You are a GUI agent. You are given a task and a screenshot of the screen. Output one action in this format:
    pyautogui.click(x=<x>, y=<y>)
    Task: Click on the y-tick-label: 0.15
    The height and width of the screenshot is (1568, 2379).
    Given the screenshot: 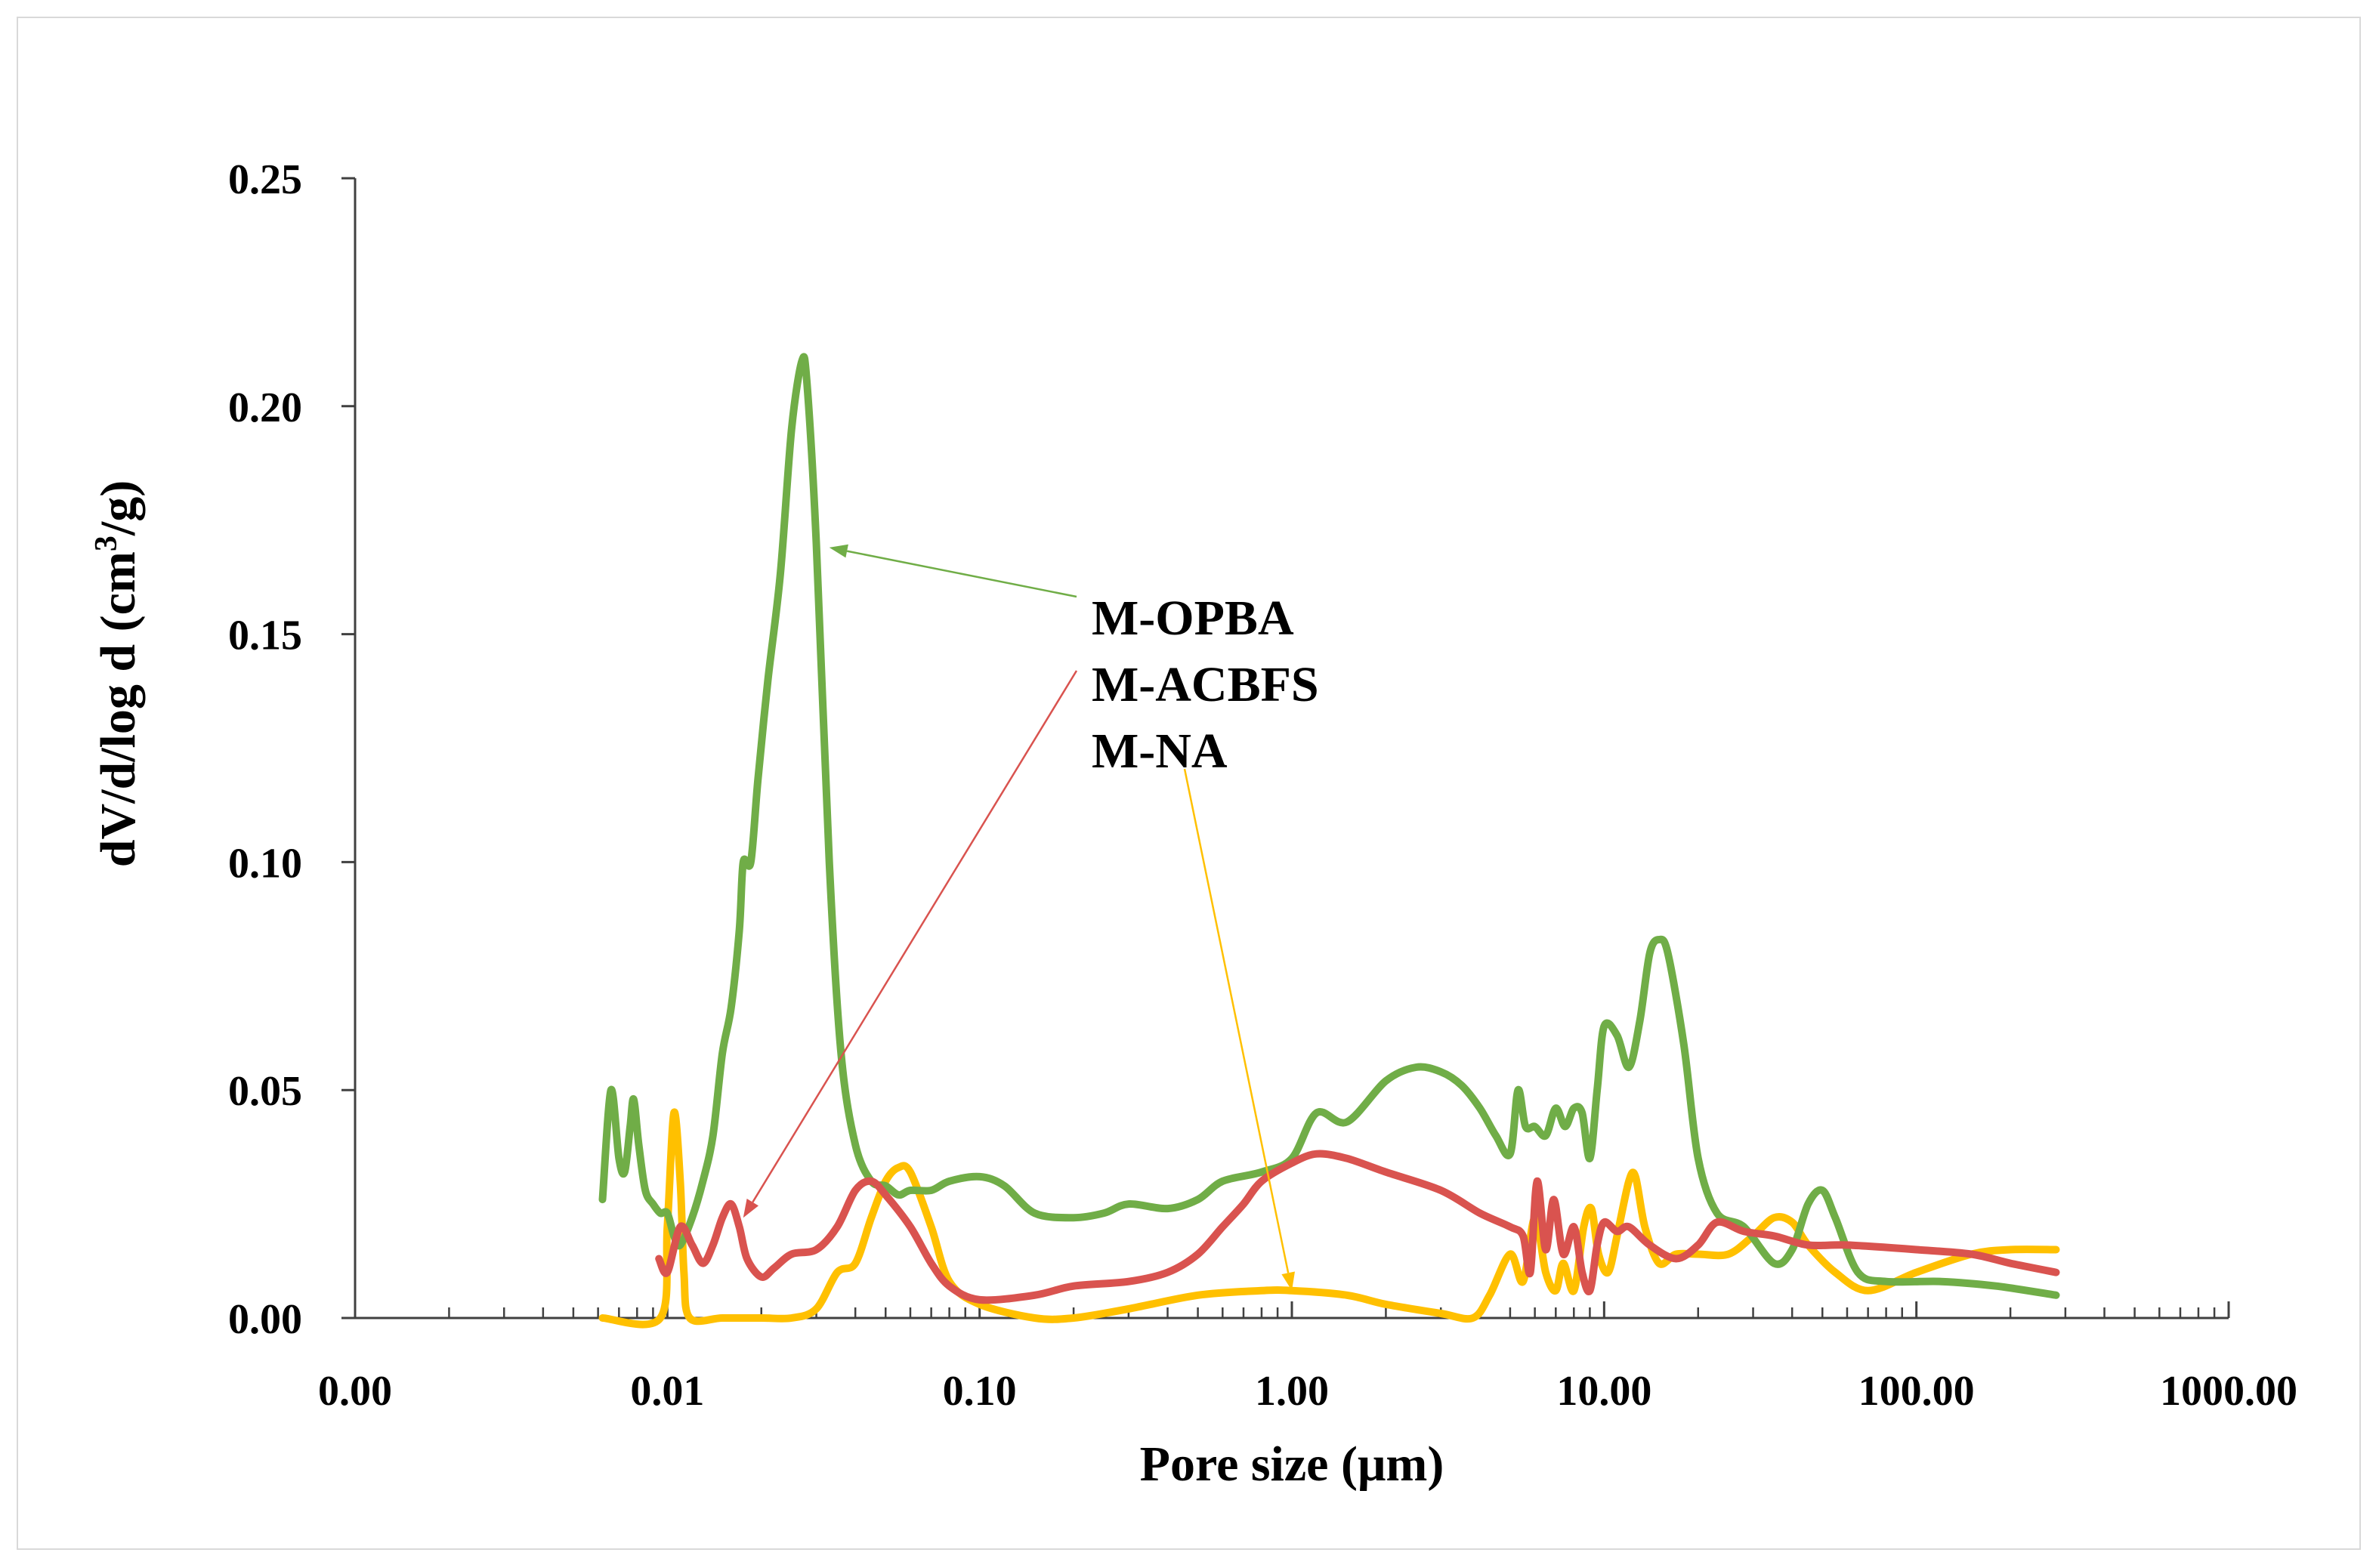 What is the action you would take?
    pyautogui.click(x=265, y=636)
    